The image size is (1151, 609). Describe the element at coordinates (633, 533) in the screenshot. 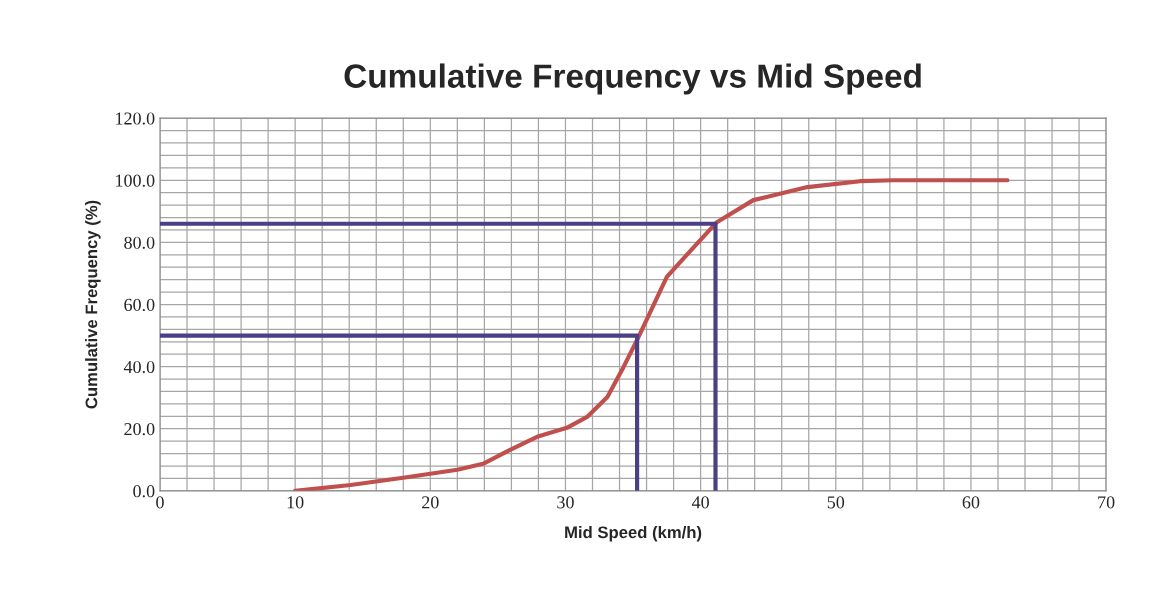

I see `x-axis-title: Mid Speed (km/h)` at that location.